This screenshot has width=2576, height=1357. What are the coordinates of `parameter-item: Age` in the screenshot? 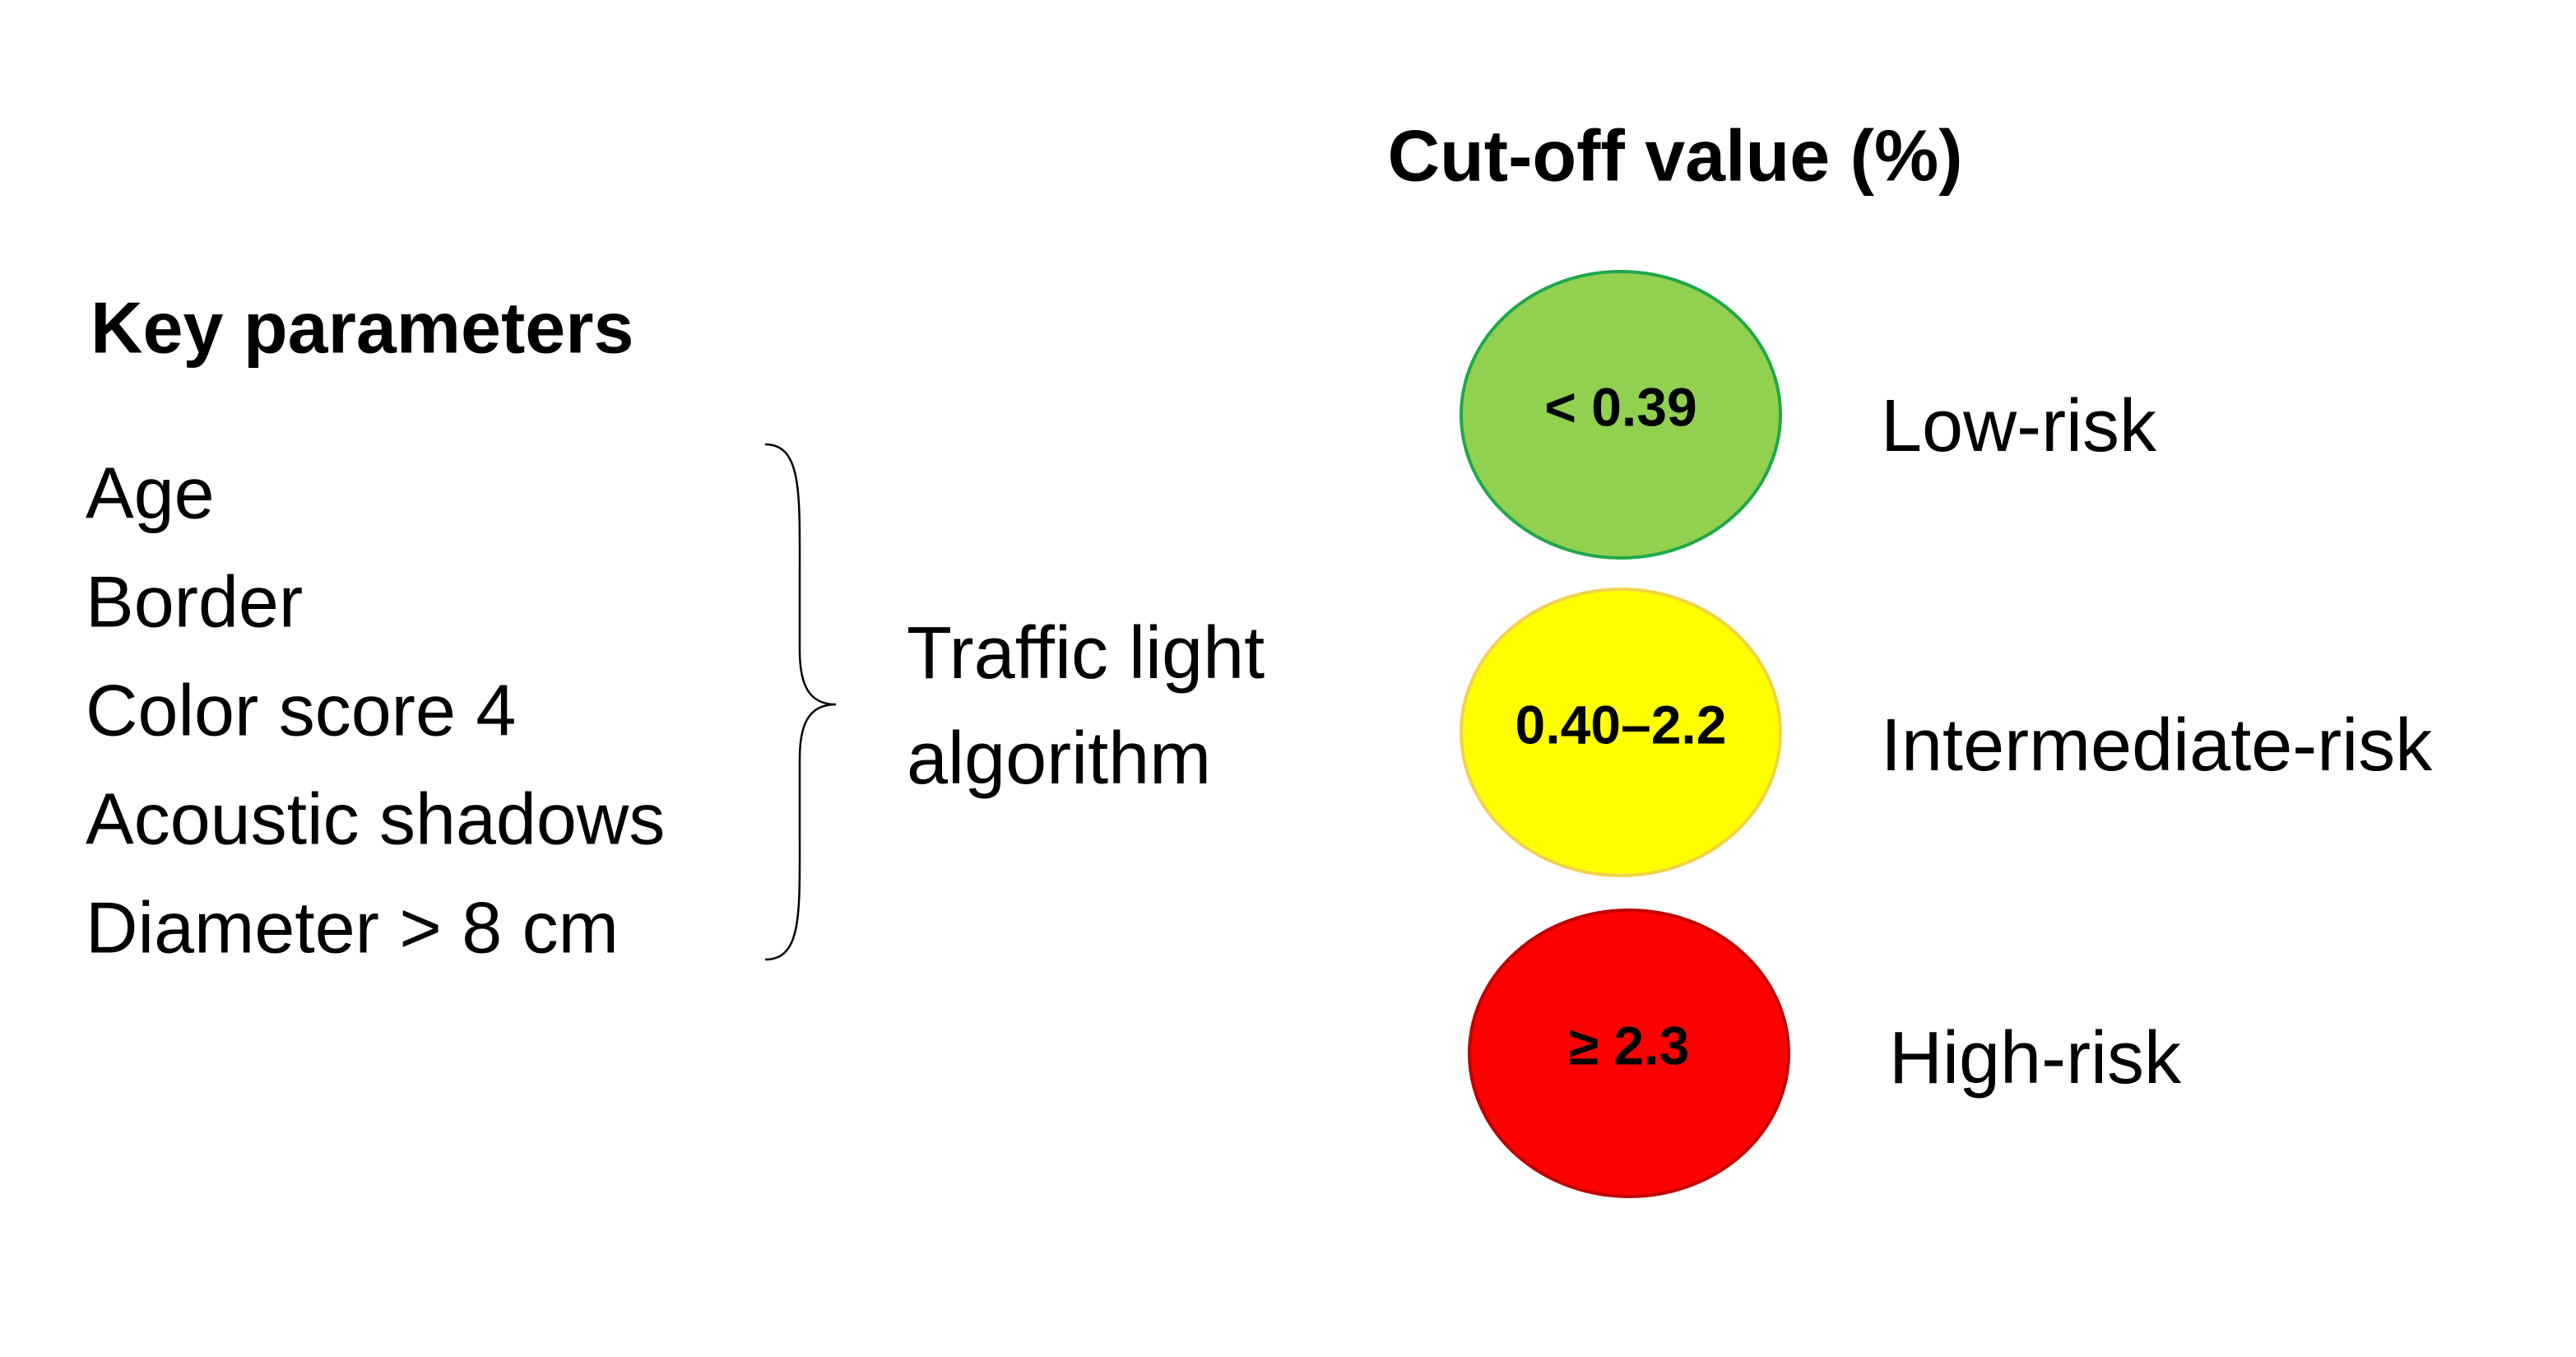 It's located at (150, 492).